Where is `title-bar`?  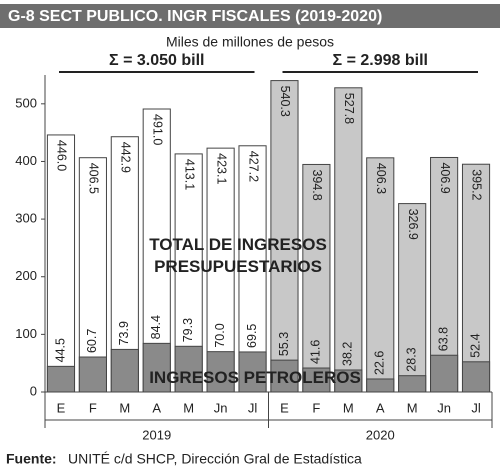 title-bar is located at coordinates (250, 16).